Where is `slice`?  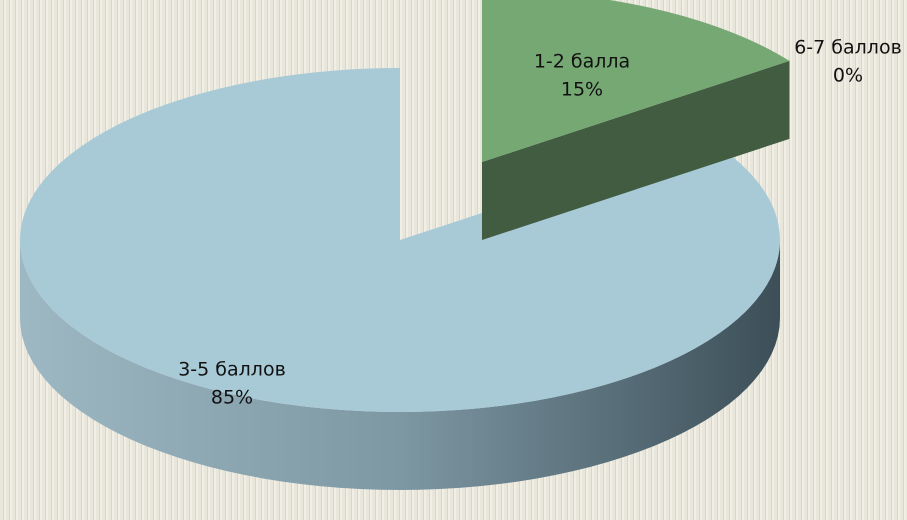
slice is located at coordinates (636, 81).